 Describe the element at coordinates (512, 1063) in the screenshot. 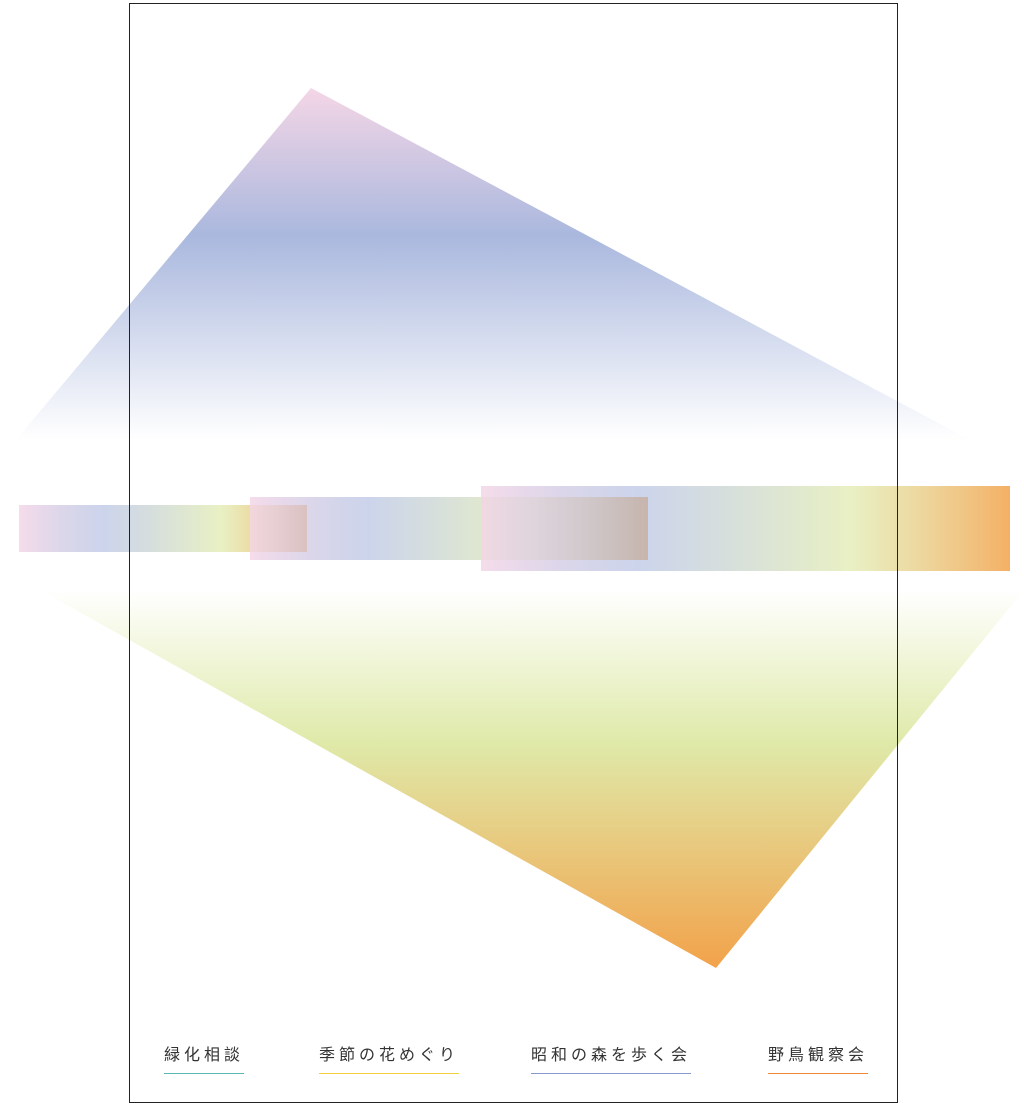

I see `bottom-nav: 緑化相談 季節の花めぐり 昭和の森を歩く会 野鳥観察会` at that location.